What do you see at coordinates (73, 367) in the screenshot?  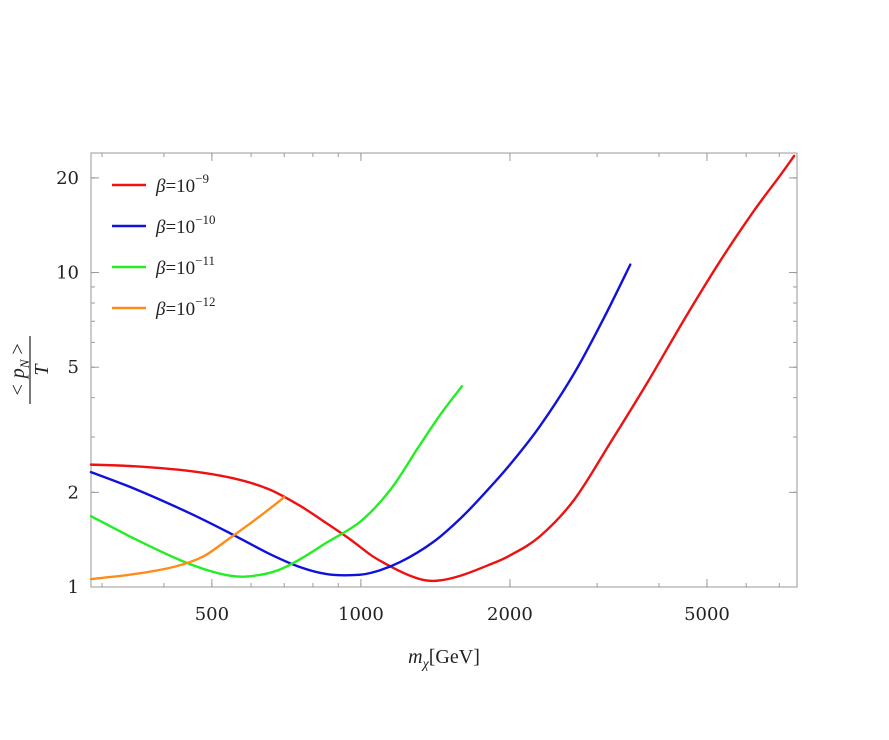 I see `y-tick-label: 5` at bounding box center [73, 367].